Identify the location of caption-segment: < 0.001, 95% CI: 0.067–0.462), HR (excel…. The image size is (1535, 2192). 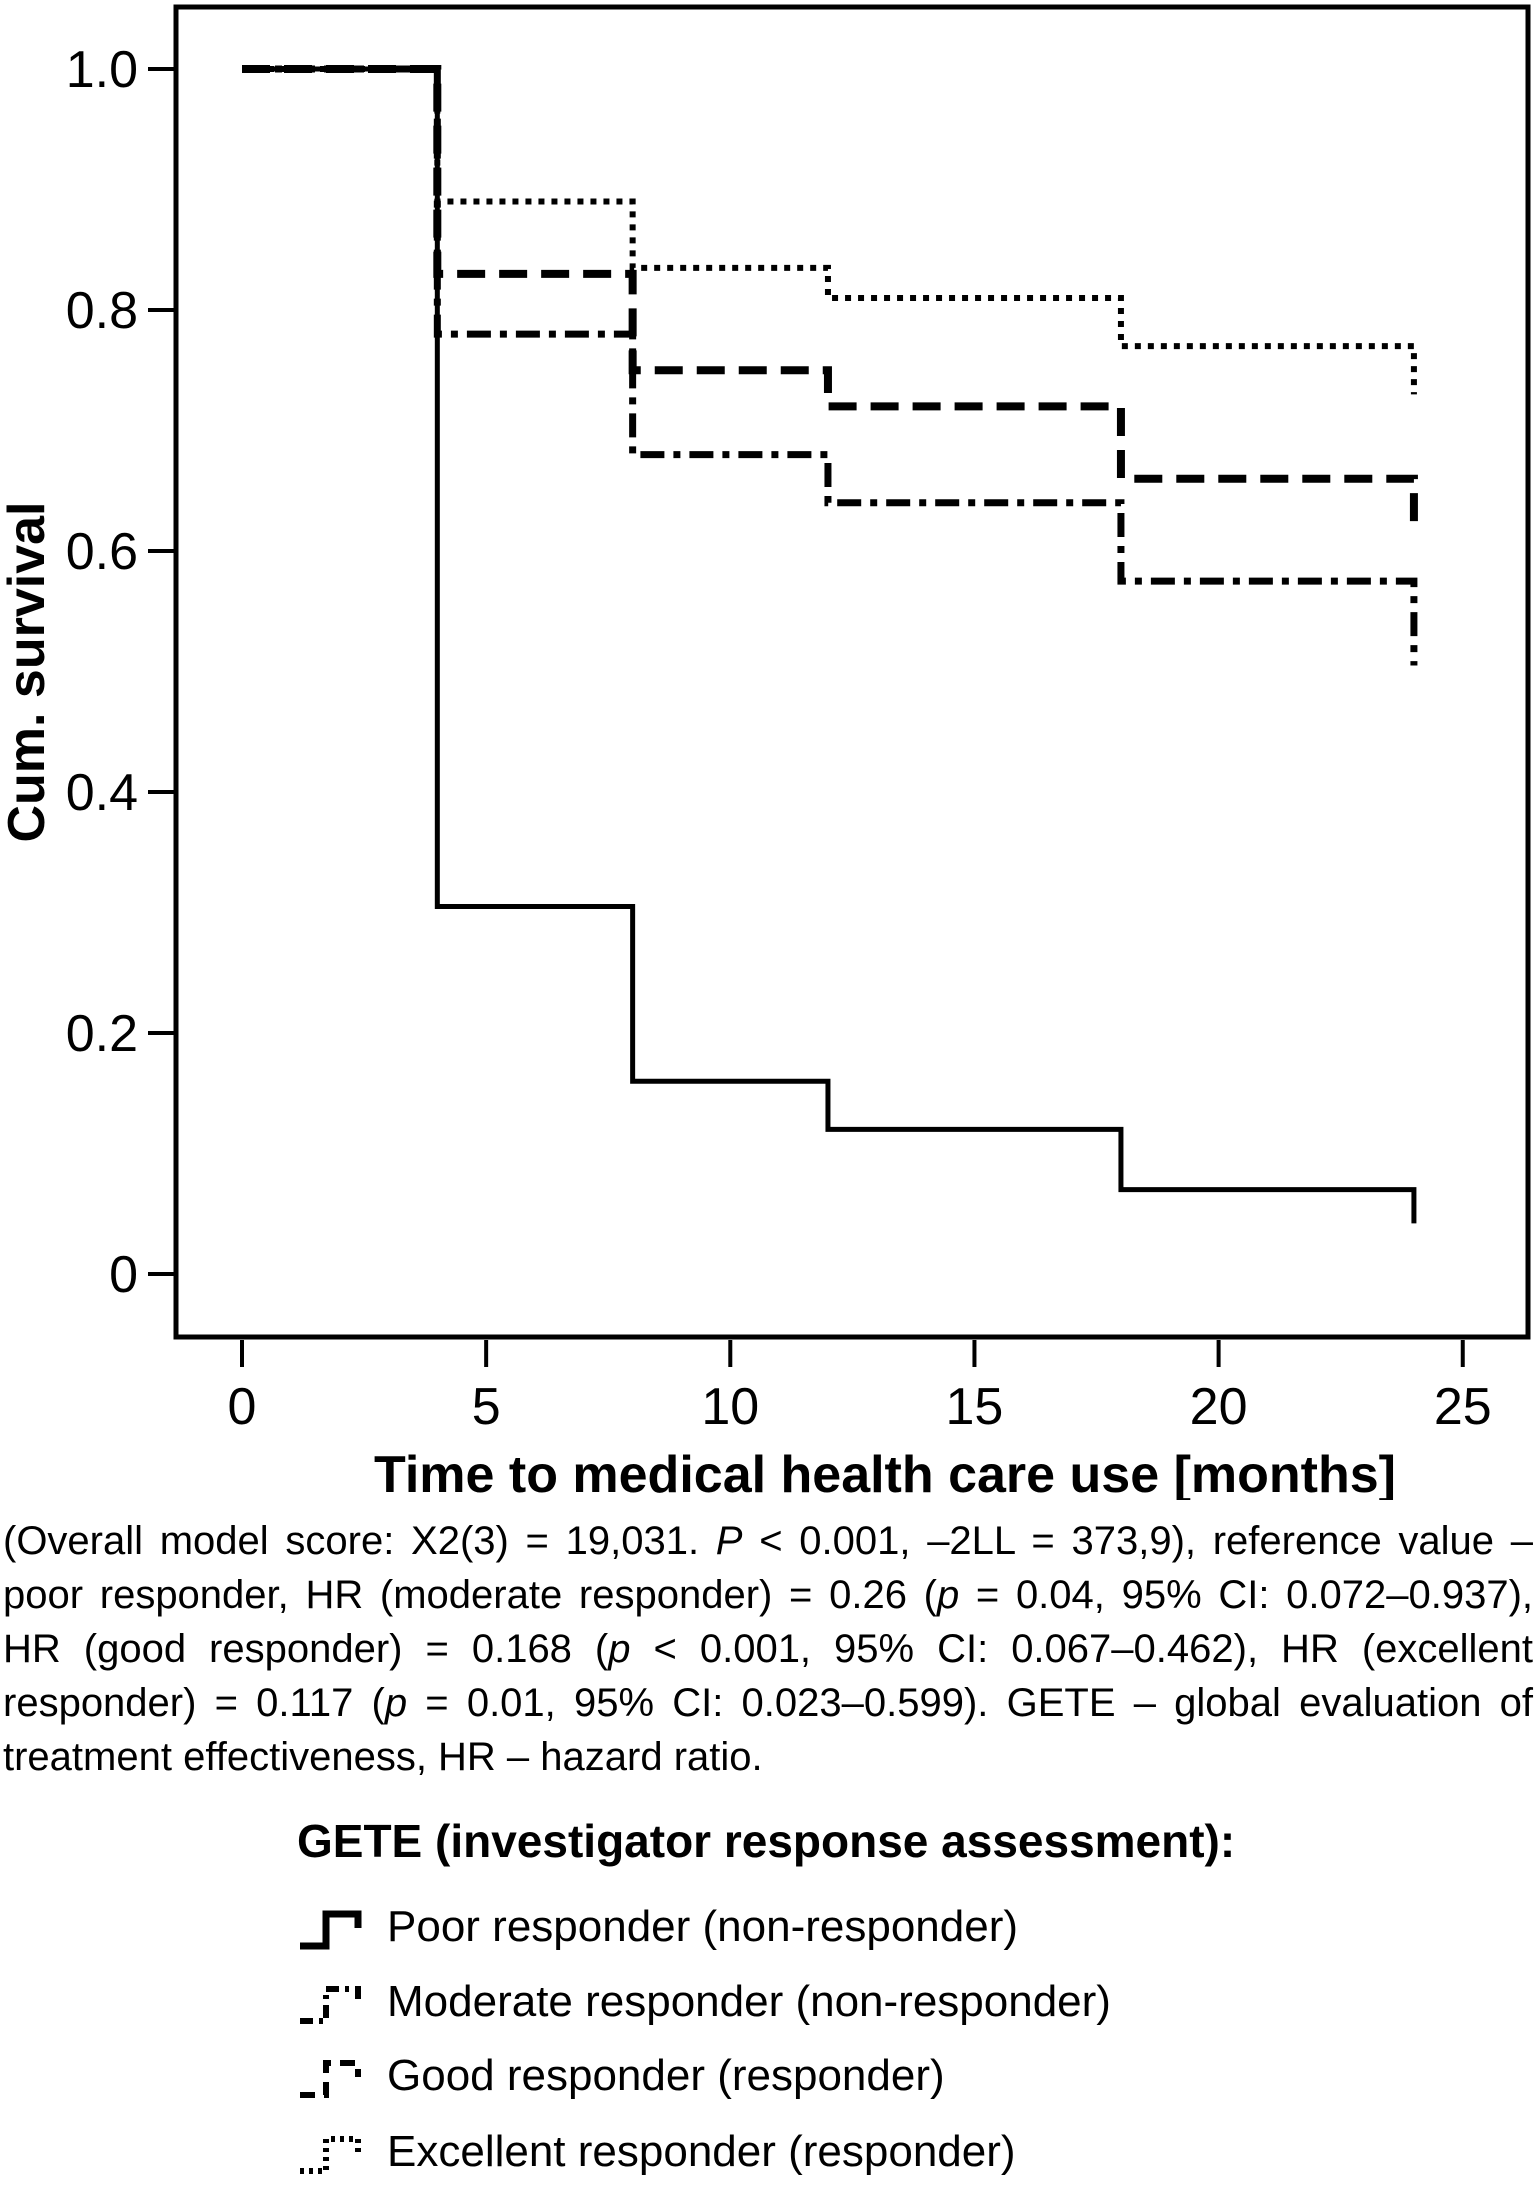
(768, 1676).